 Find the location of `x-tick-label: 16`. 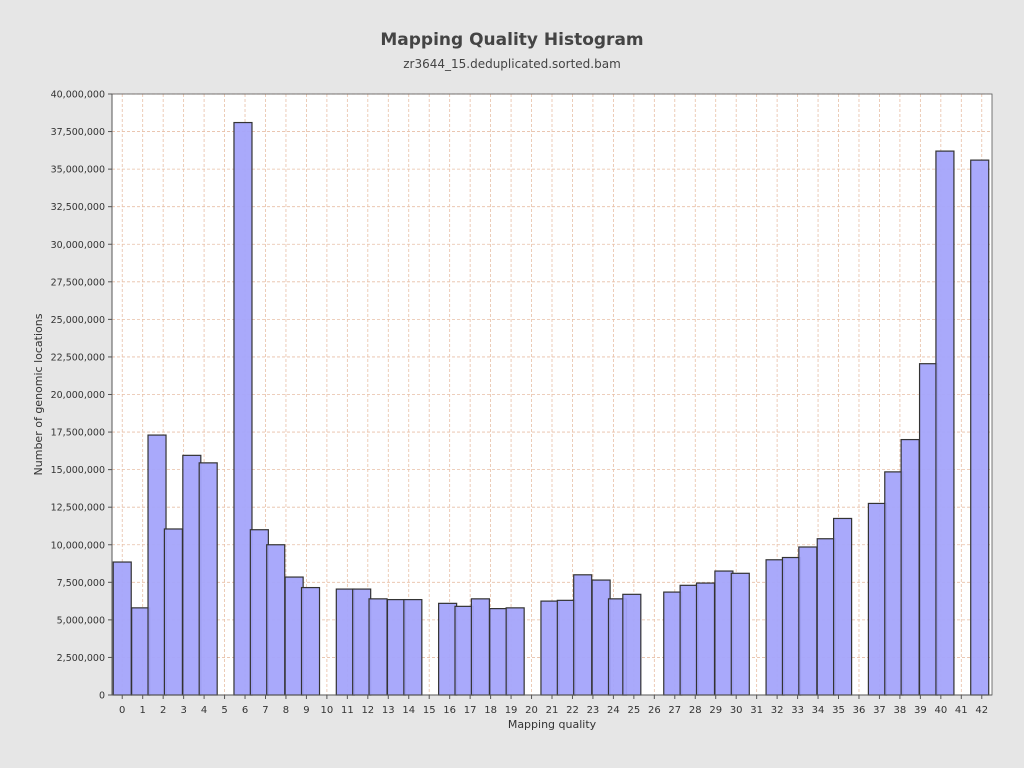

x-tick-label: 16 is located at coordinates (449, 710).